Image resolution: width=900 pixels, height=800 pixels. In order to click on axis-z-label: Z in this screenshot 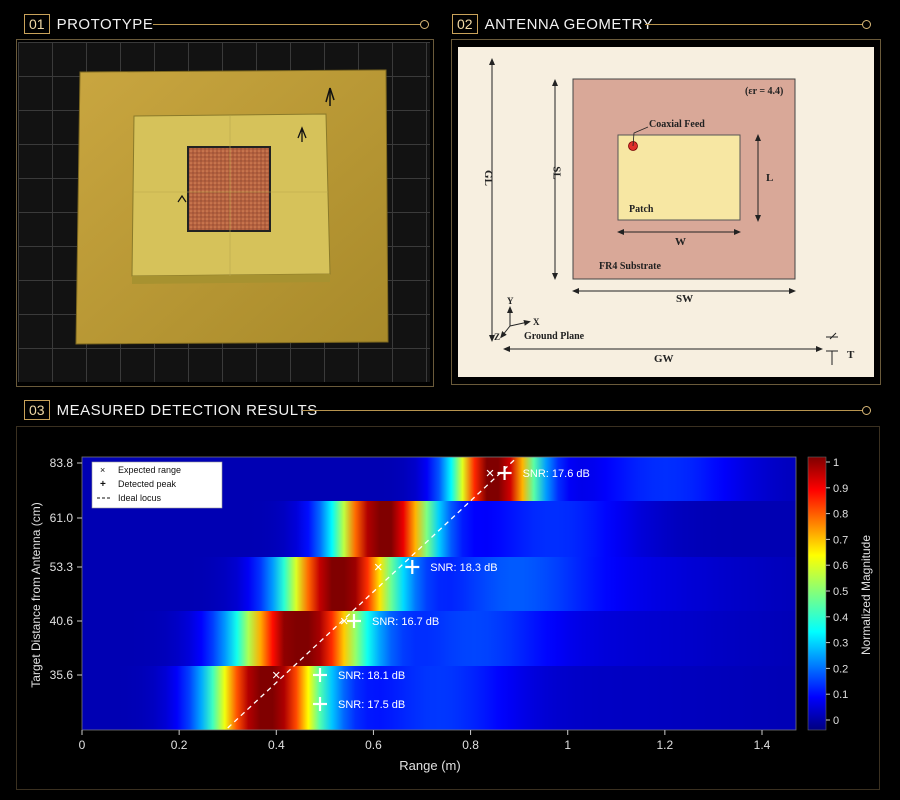, I will do `click(497, 337)`.